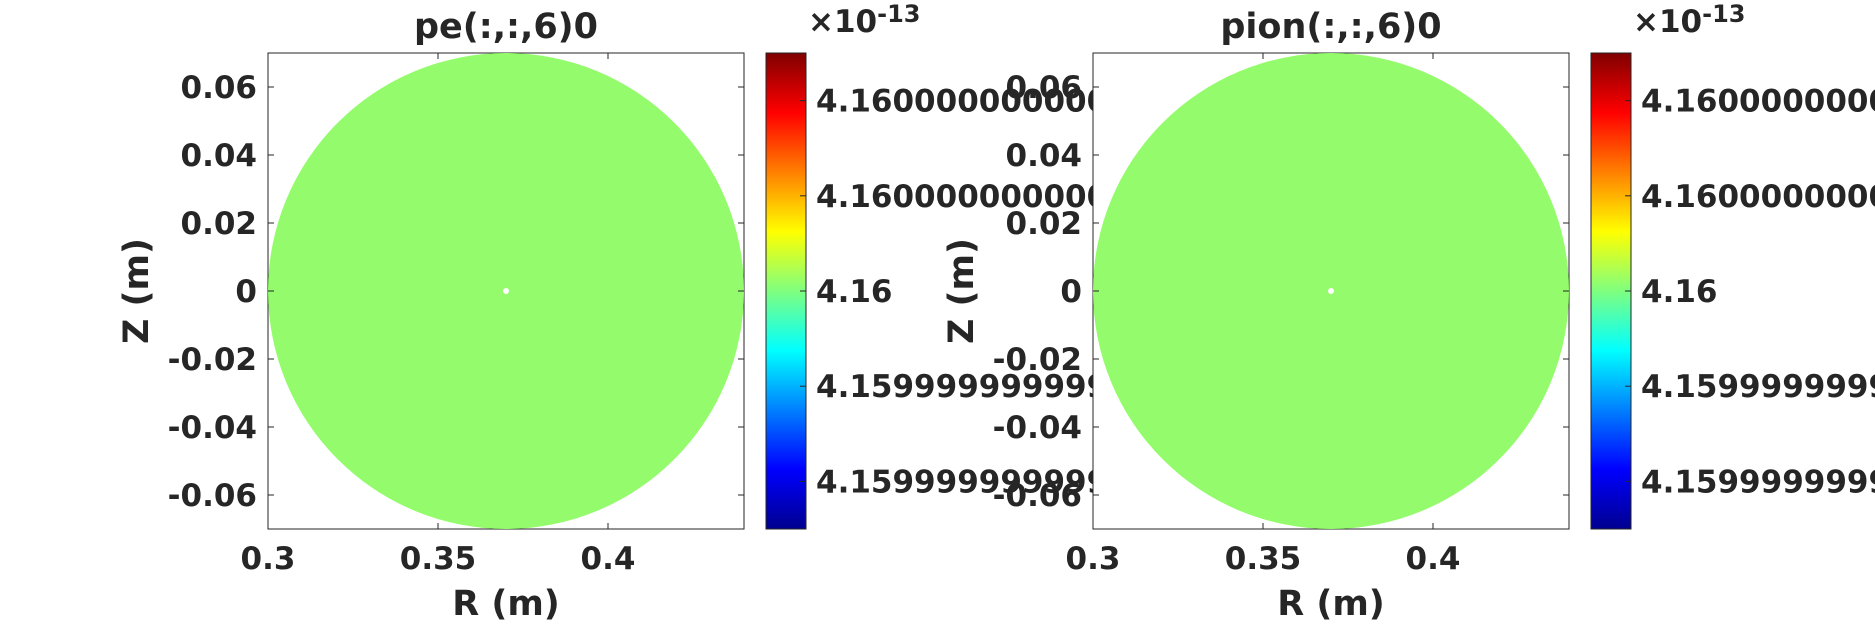  Describe the element at coordinates (1330, 27) in the screenshot. I see `chart-title: pion(:,:,6)0` at that location.